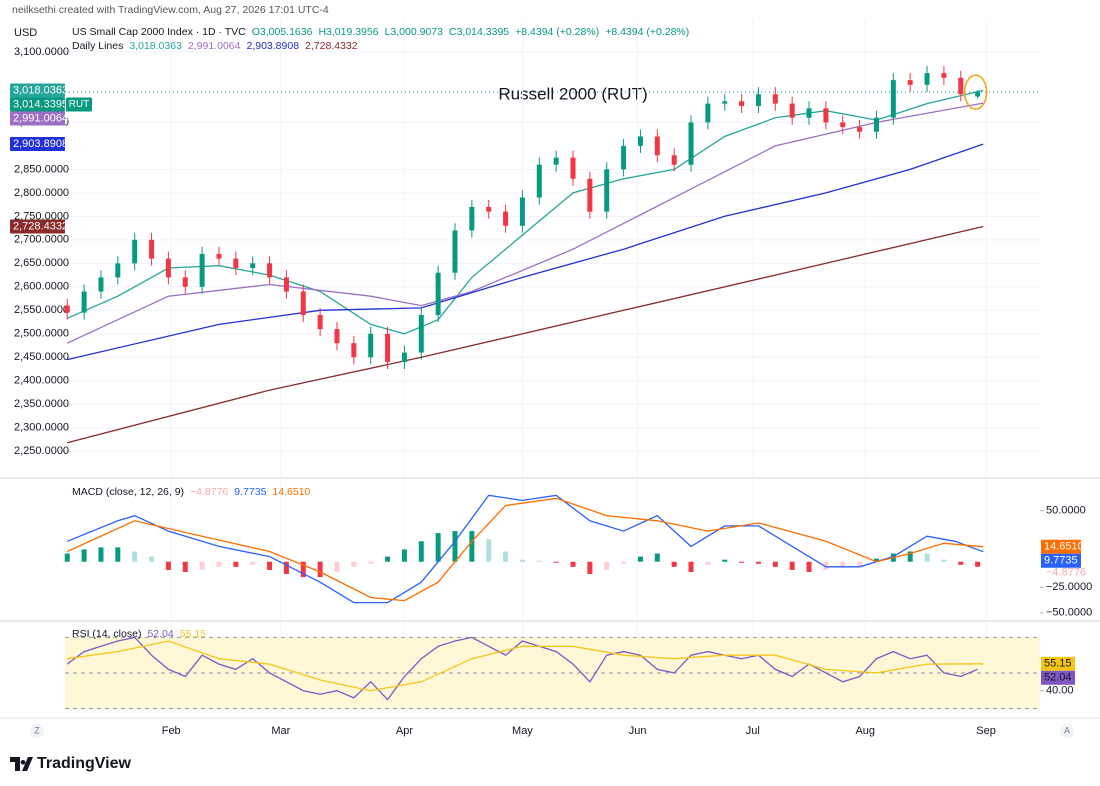 The width and height of the screenshot is (1100, 786). Describe the element at coordinates (41, 381) in the screenshot. I see `y-tick-label: 2,400.0000` at that location.